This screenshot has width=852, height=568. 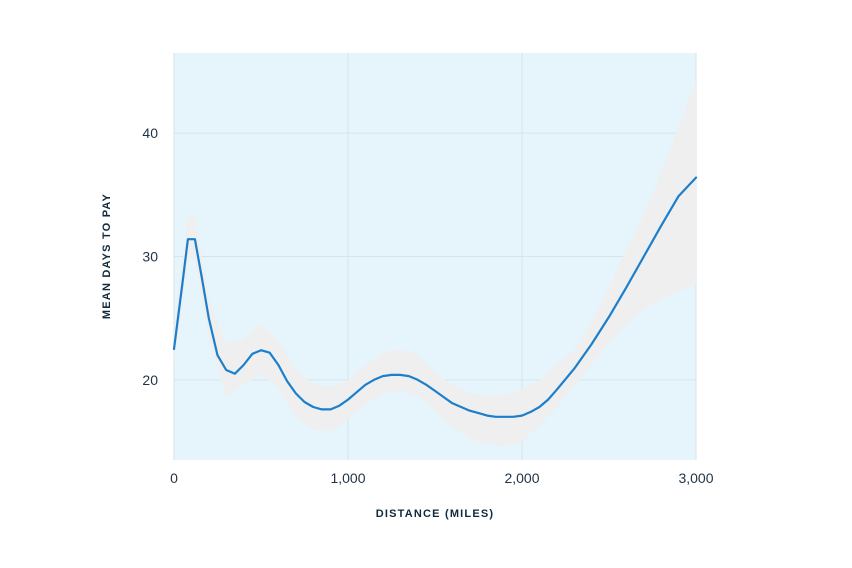 I want to click on y-axis-ticks: 20 30 40, so click(x=150, y=256).